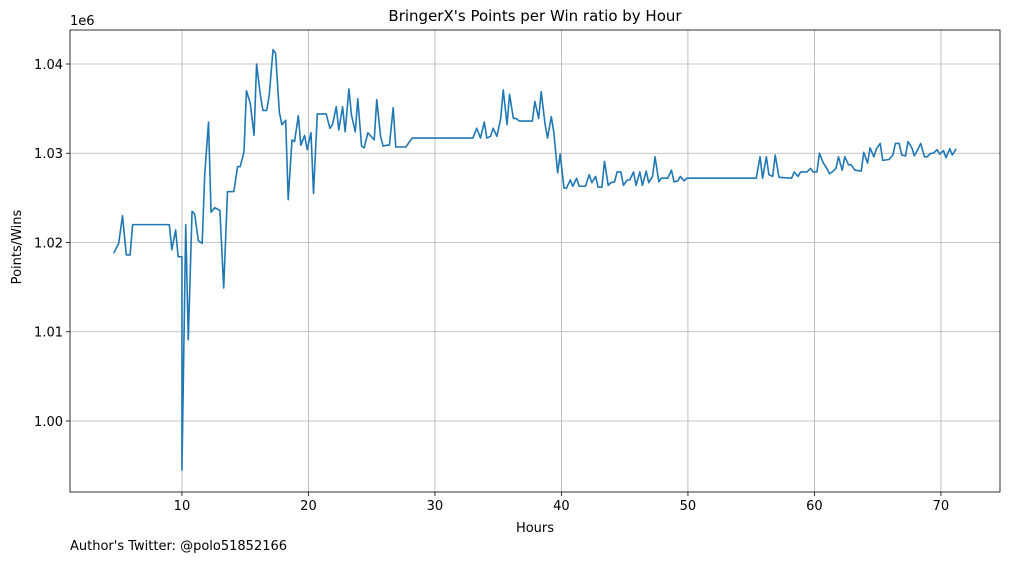 The image size is (1010, 562). What do you see at coordinates (308, 506) in the screenshot?
I see `x-tick-label: 20` at bounding box center [308, 506].